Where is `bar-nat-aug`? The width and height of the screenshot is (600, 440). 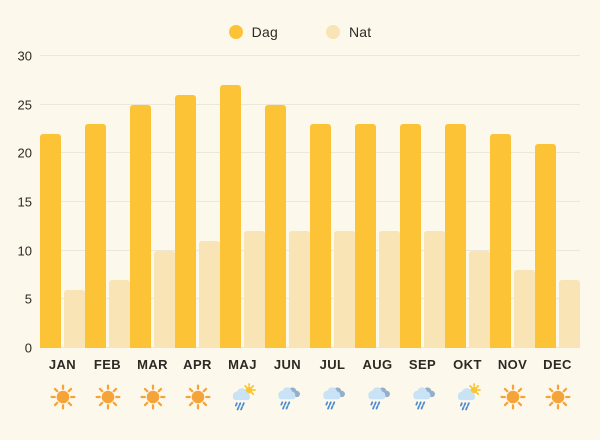 bar-nat-aug is located at coordinates (389, 289).